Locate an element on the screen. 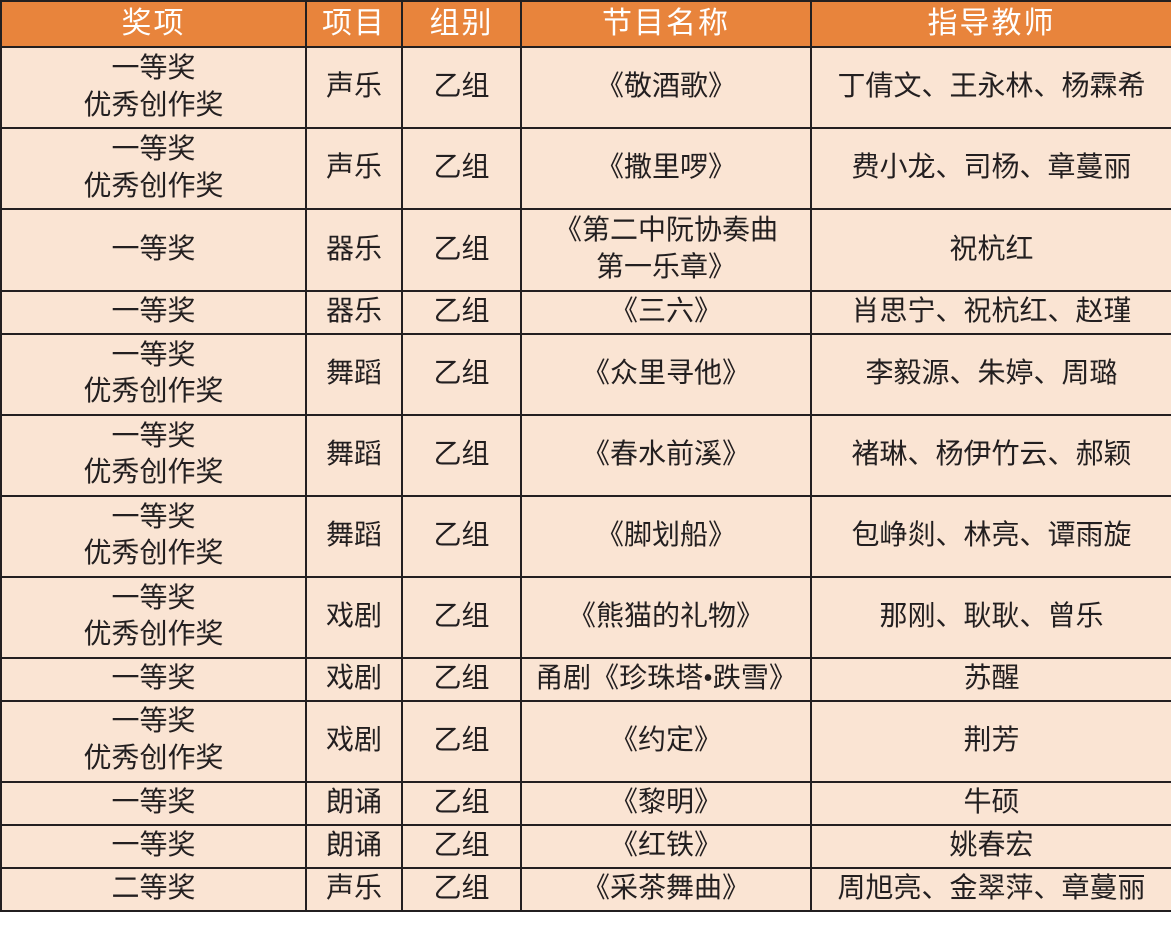 This screenshot has width=1171, height=944. cell-teacher-text: 那刚、耿耿、曾乐 is located at coordinates (991, 617).